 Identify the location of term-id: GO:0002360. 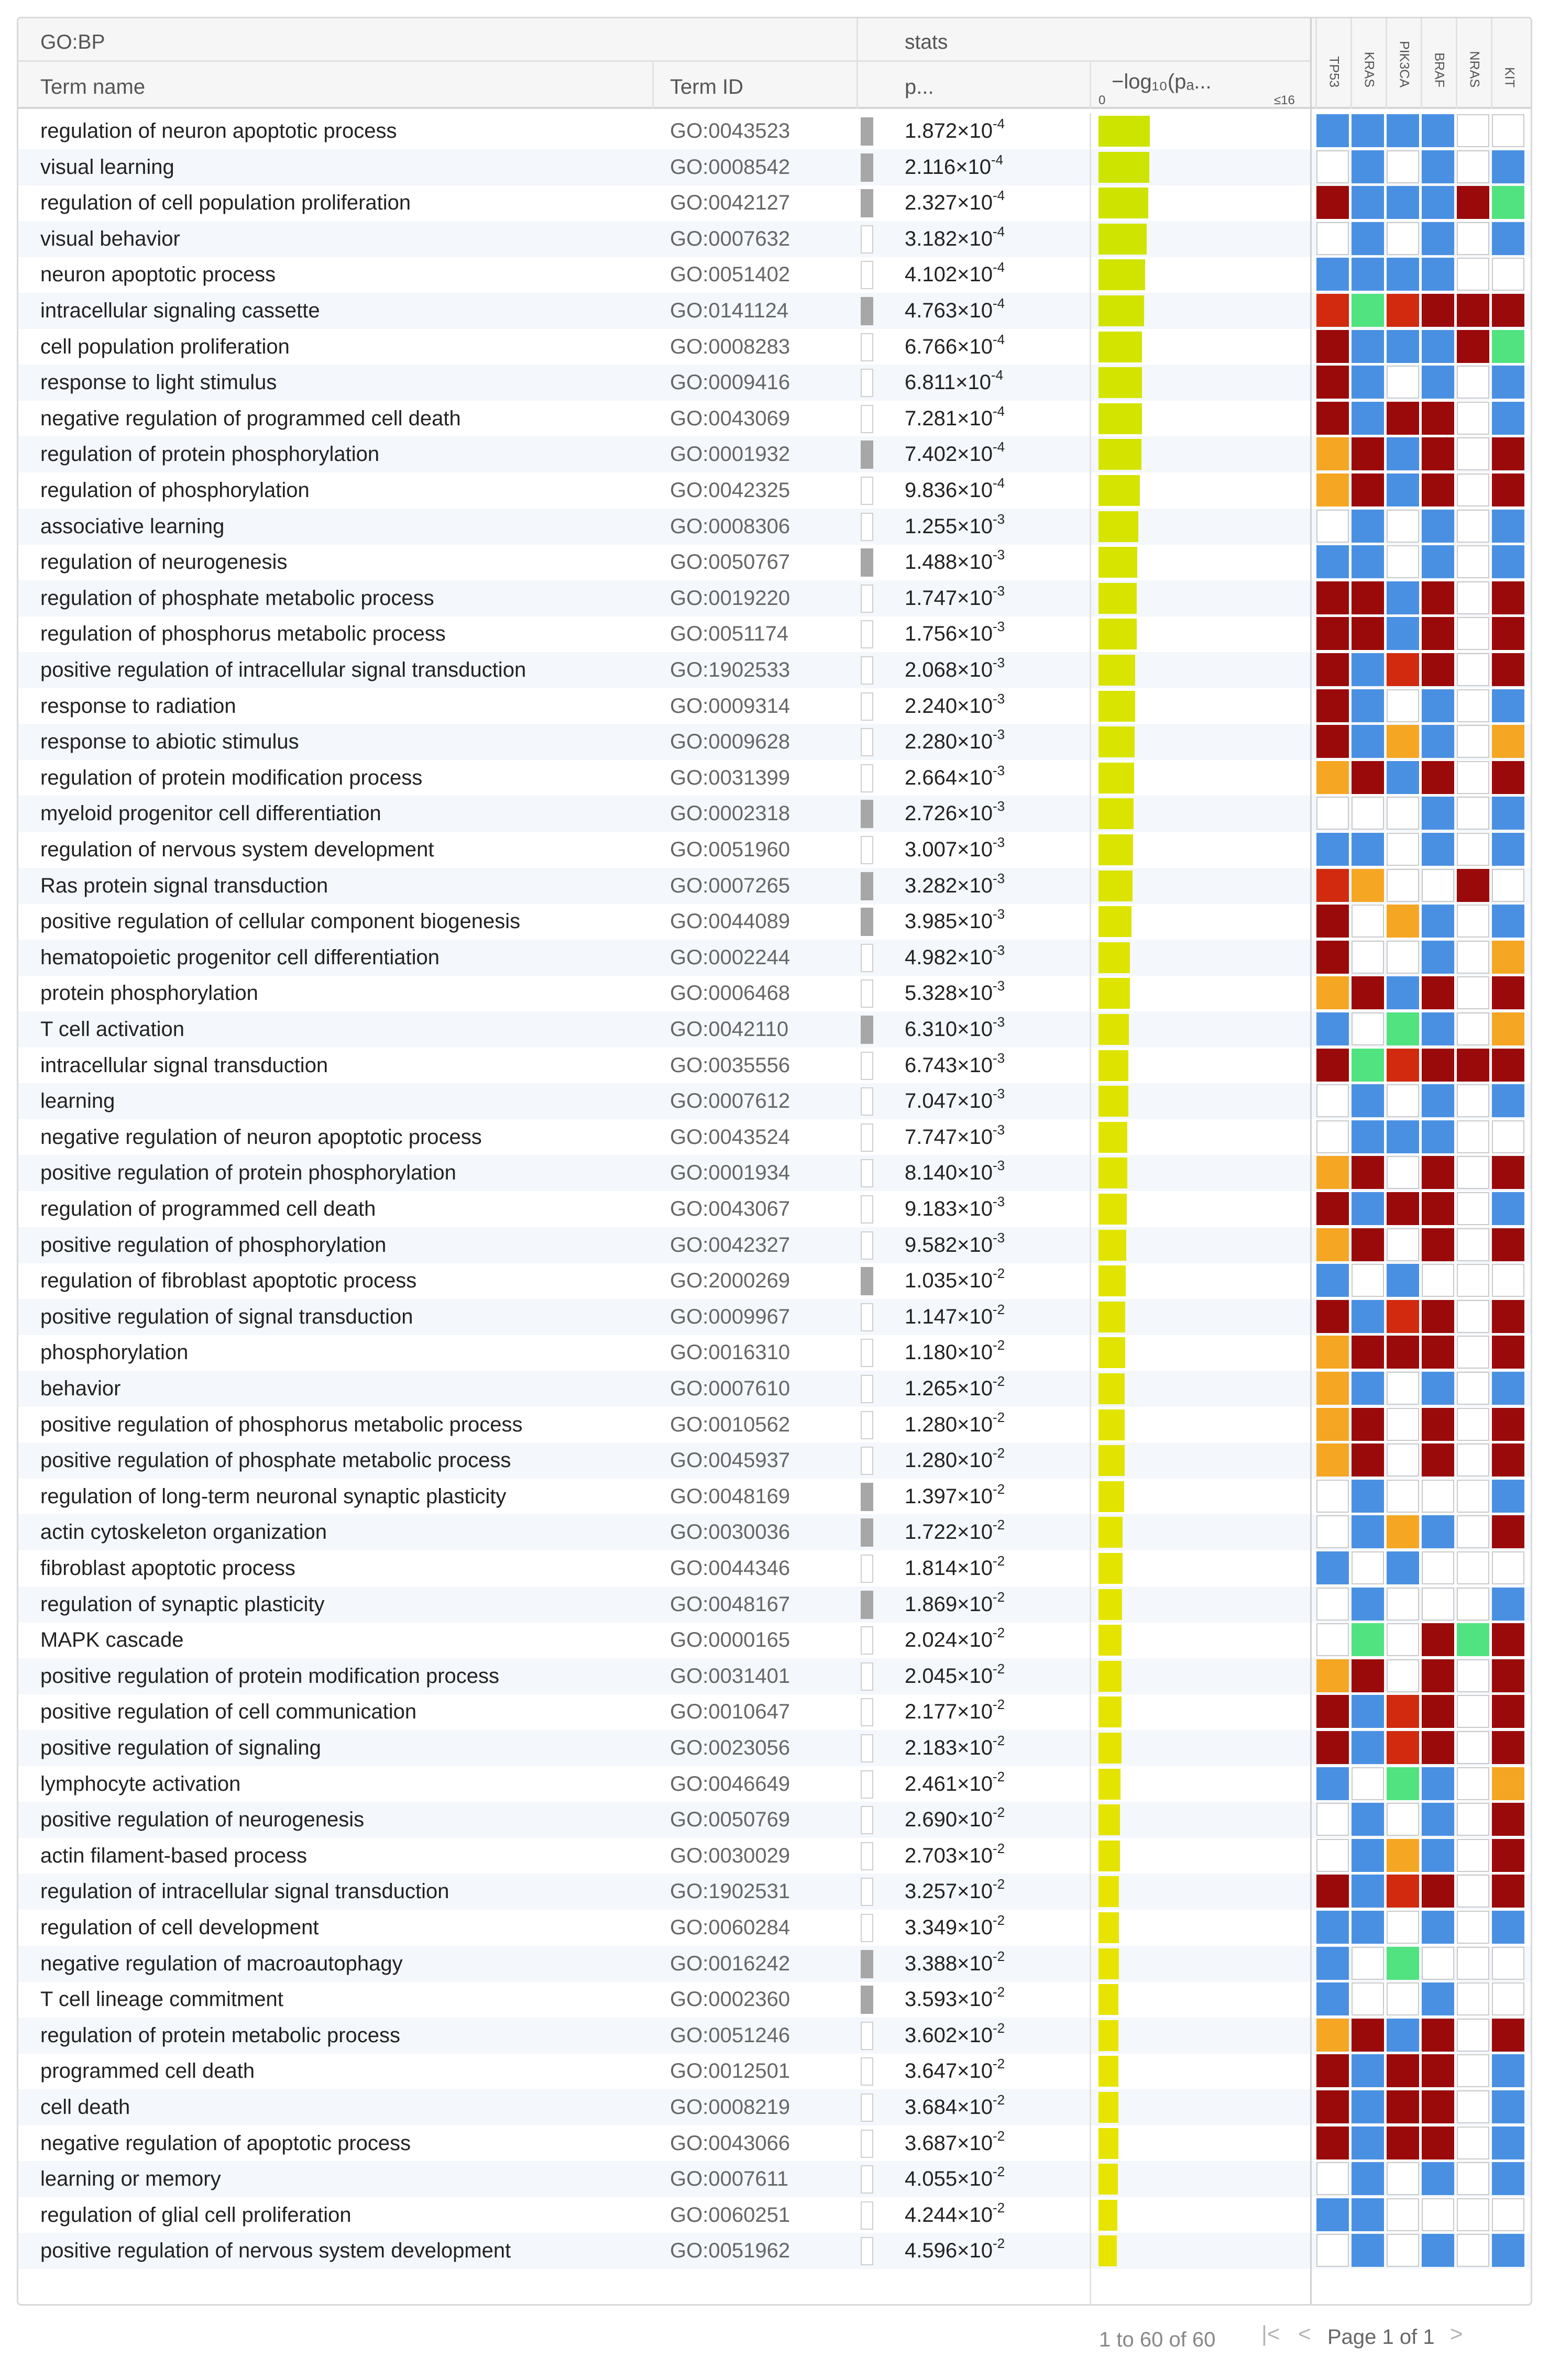
(730, 2000).